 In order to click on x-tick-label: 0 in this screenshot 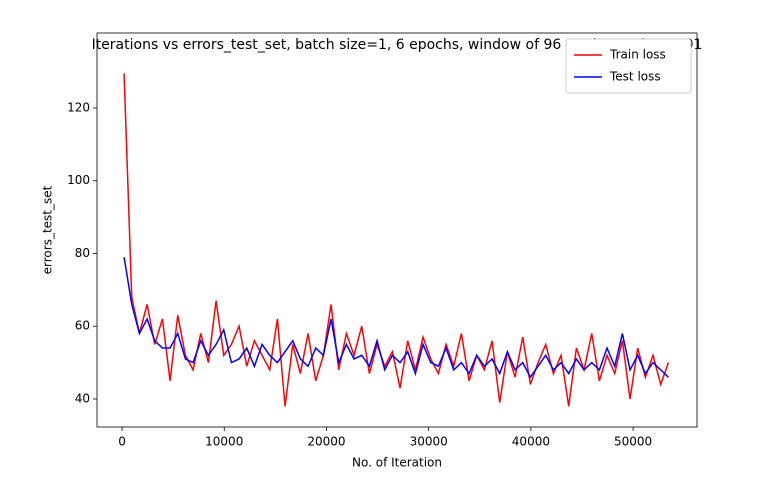, I will do `click(122, 442)`.